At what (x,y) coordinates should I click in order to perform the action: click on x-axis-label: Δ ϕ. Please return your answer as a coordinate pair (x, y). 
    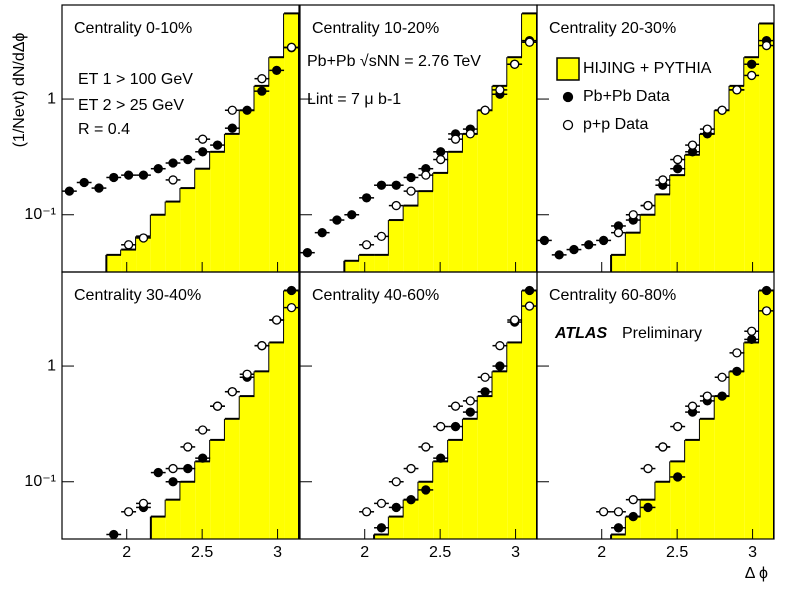
    Looking at the image, I should click on (756, 573).